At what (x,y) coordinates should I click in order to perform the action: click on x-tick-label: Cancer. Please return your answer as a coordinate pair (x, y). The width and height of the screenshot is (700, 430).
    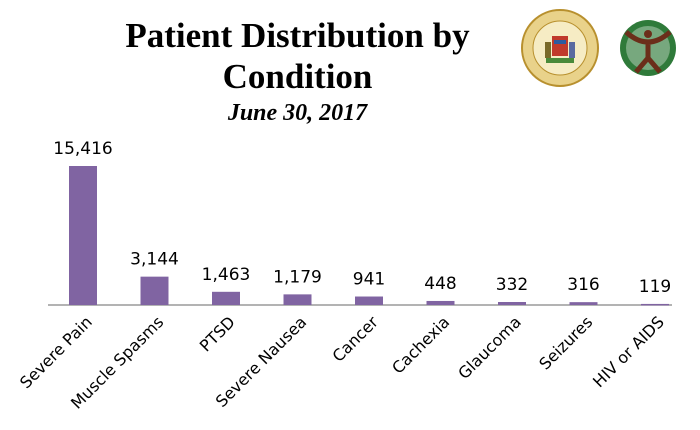
    Looking at the image, I should click on (356, 339).